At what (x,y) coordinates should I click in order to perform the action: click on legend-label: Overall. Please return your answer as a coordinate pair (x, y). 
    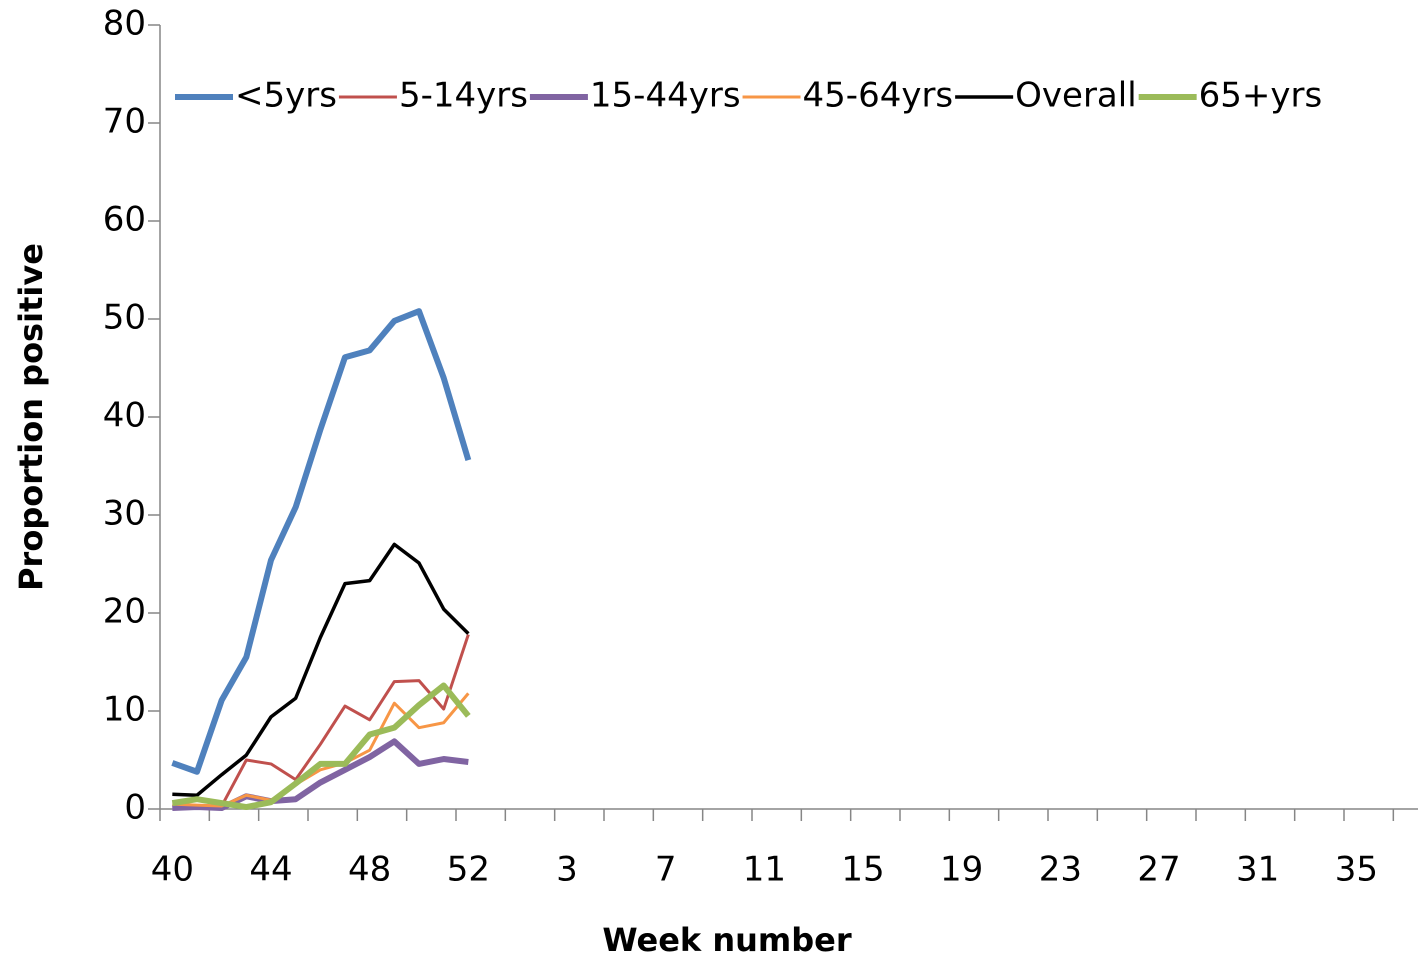
    Looking at the image, I should click on (1076, 96).